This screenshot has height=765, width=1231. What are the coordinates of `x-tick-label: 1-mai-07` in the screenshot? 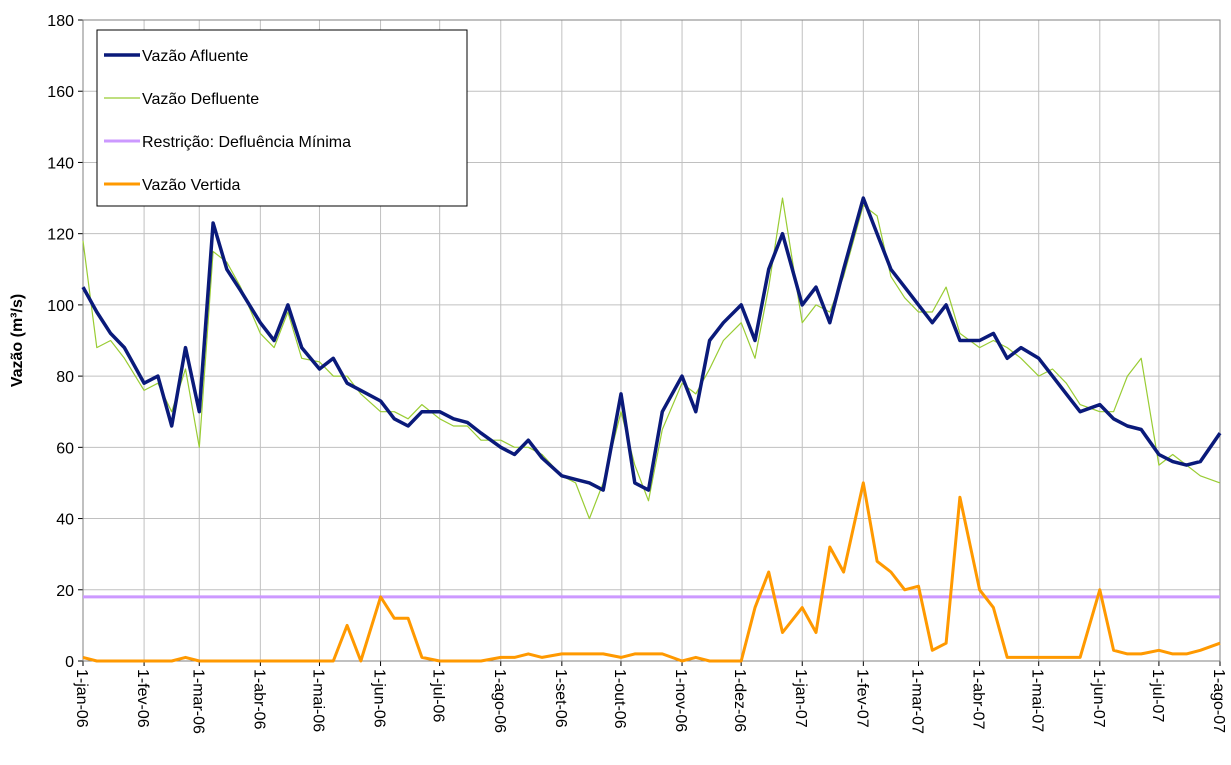 It's located at (1037, 700).